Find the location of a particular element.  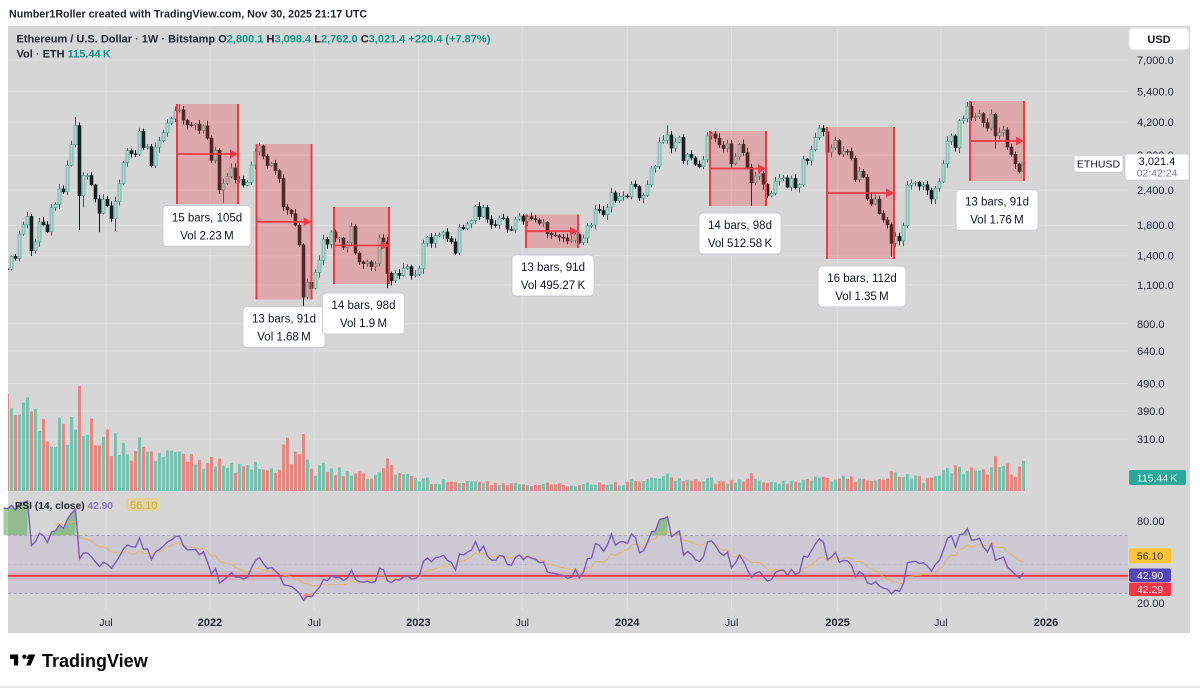

svg-text: Vol 495.27 K is located at coordinates (553, 286).